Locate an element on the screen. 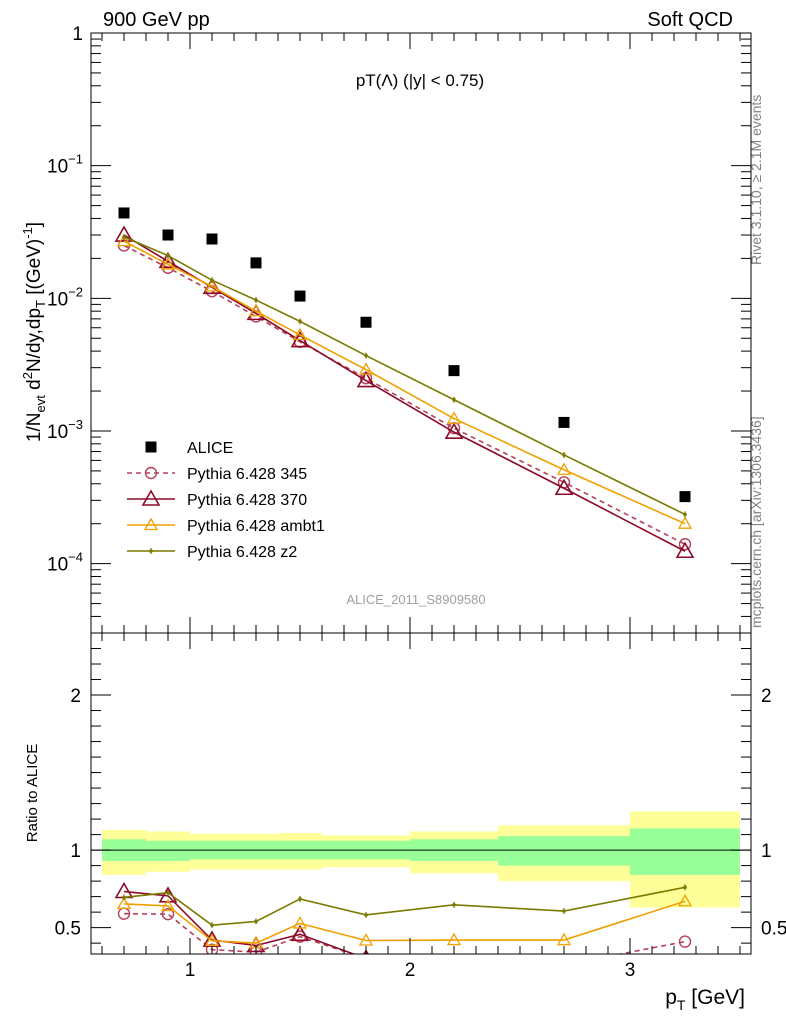  watermark: ALICE_2011_S8909580 is located at coordinates (415, 599).